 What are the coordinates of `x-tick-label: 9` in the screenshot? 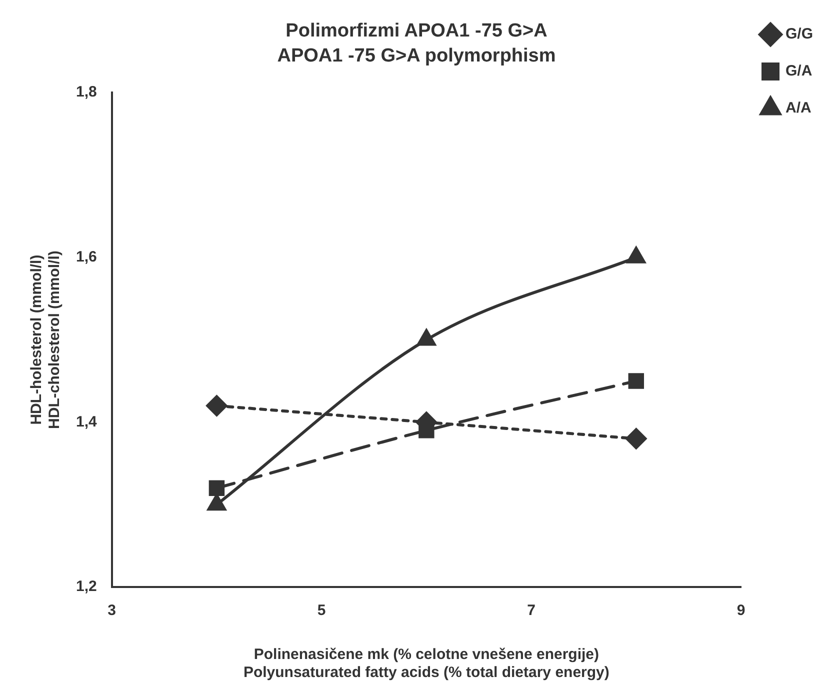 It's located at (741, 611).